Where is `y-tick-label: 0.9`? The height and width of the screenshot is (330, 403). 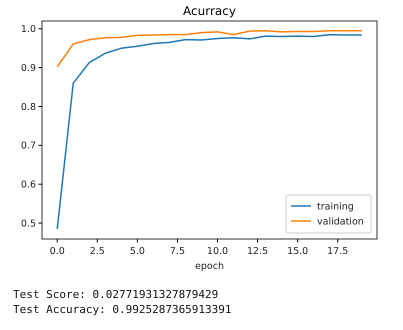
y-tick-label: 0.9 is located at coordinates (28, 68).